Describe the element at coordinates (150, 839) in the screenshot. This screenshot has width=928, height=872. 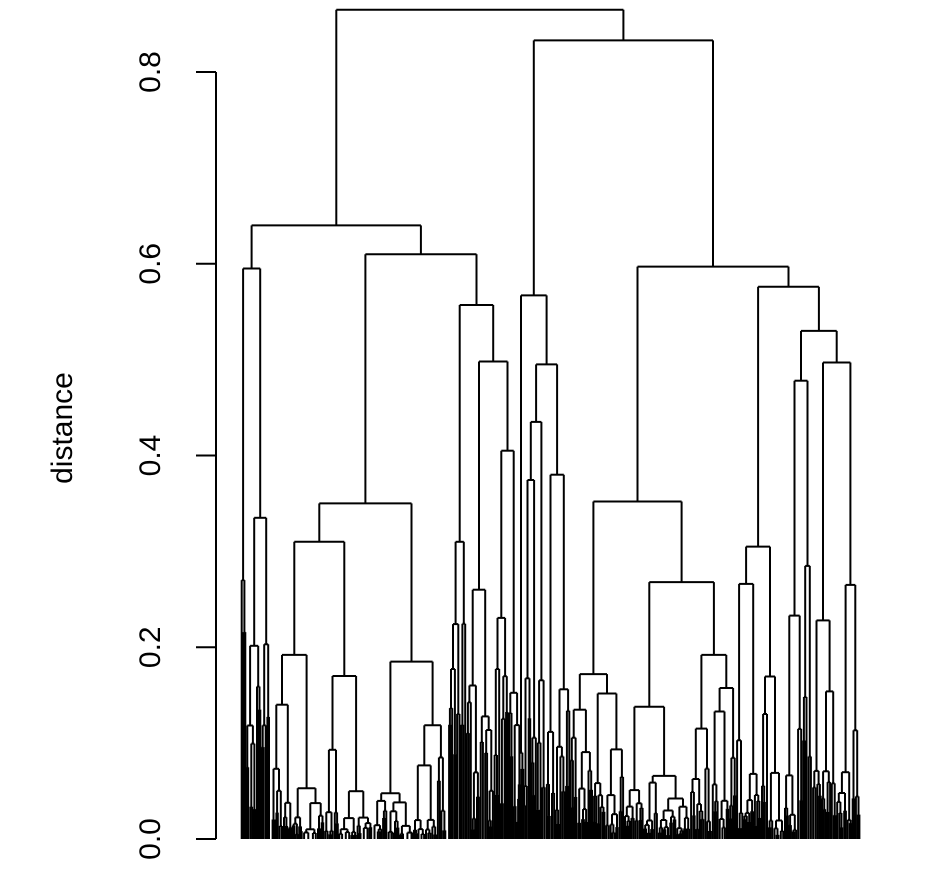
I see `y-tick-label: 0.0` at that location.